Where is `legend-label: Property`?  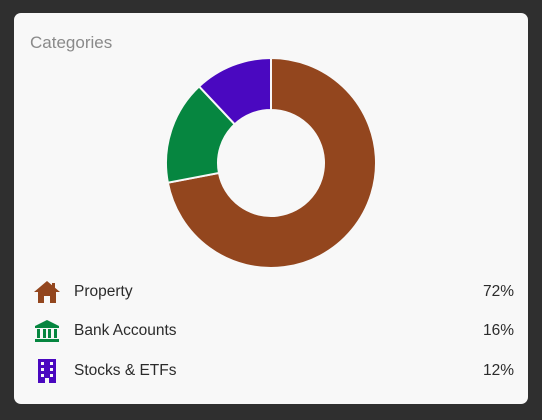 legend-label: Property is located at coordinates (103, 291).